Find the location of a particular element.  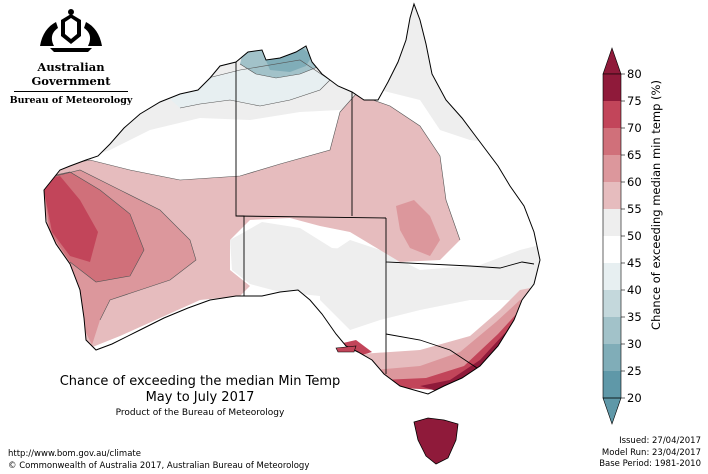

legend-tick-label: 70 is located at coordinates (634, 128).